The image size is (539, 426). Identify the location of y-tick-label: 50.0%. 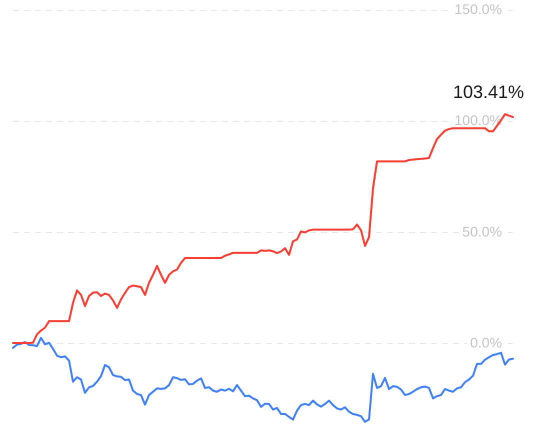
(482, 231).